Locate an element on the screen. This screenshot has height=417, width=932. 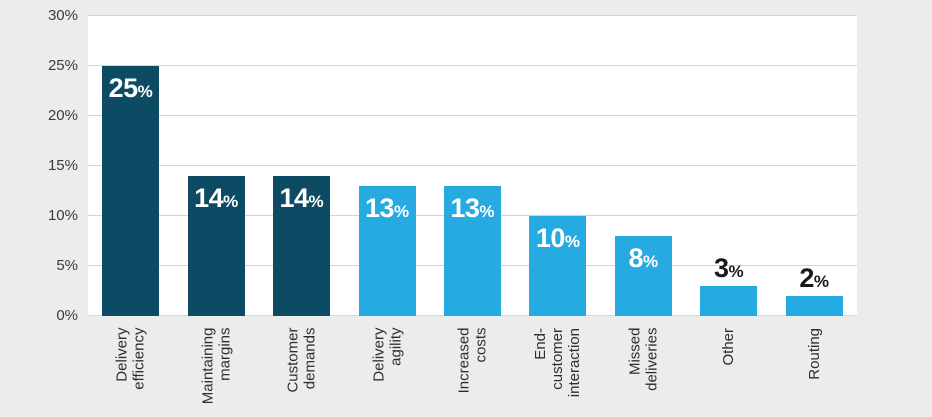
x-axis-category-label-maintaining-margins: Maintaining margins is located at coordinates (216, 370).